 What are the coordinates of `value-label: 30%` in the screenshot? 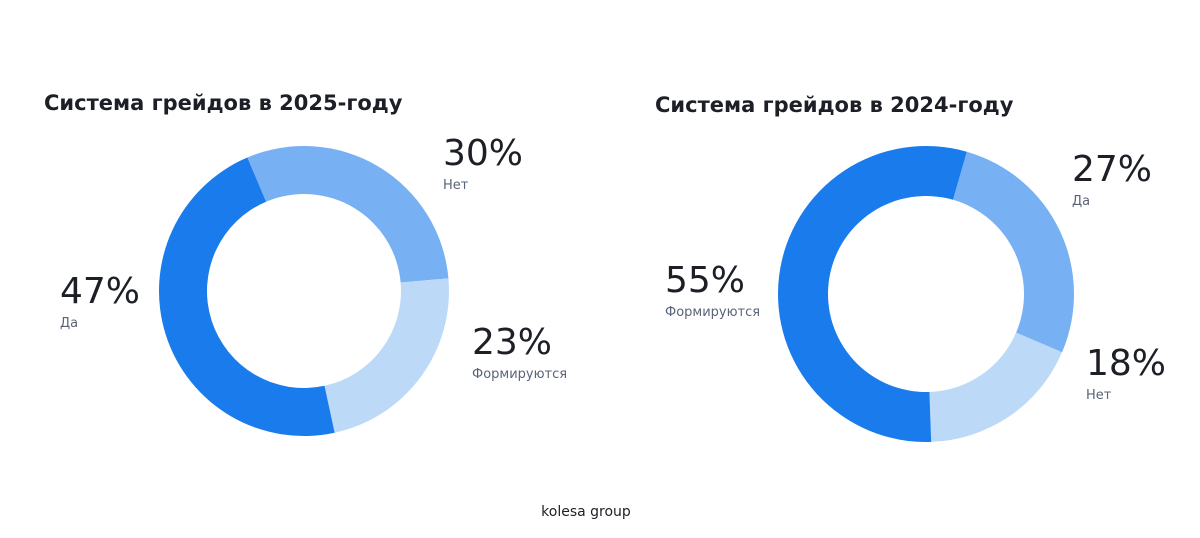 It's located at (483, 153).